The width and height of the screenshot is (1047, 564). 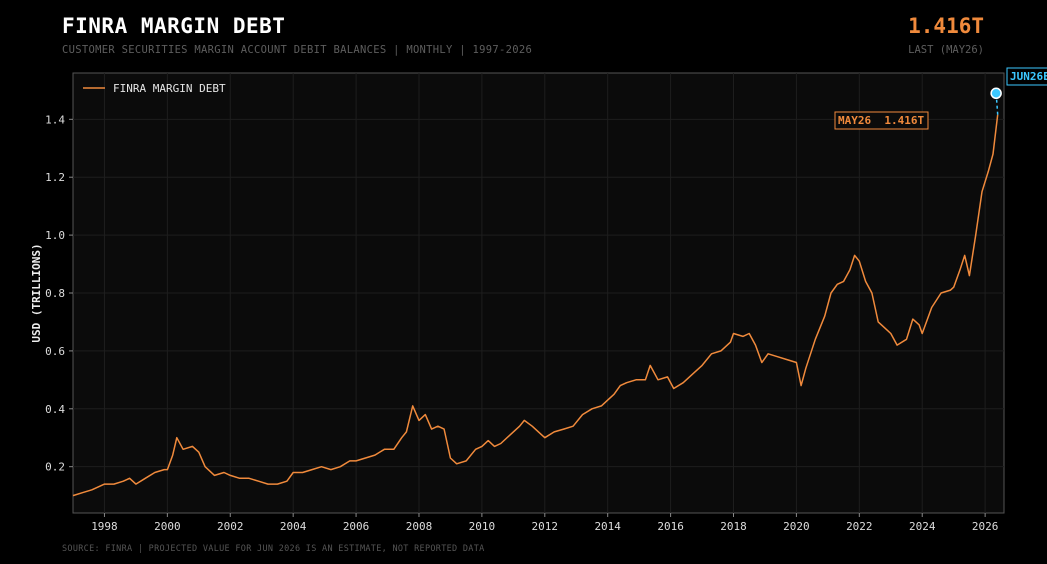 What do you see at coordinates (230, 526) in the screenshot?
I see `x-tick-label: 2002` at bounding box center [230, 526].